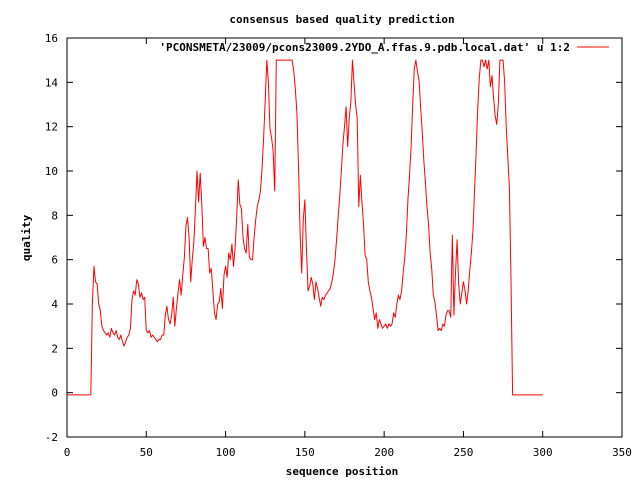 This screenshot has width=640, height=480. I want to click on x-tick-label: 350, so click(622, 452).